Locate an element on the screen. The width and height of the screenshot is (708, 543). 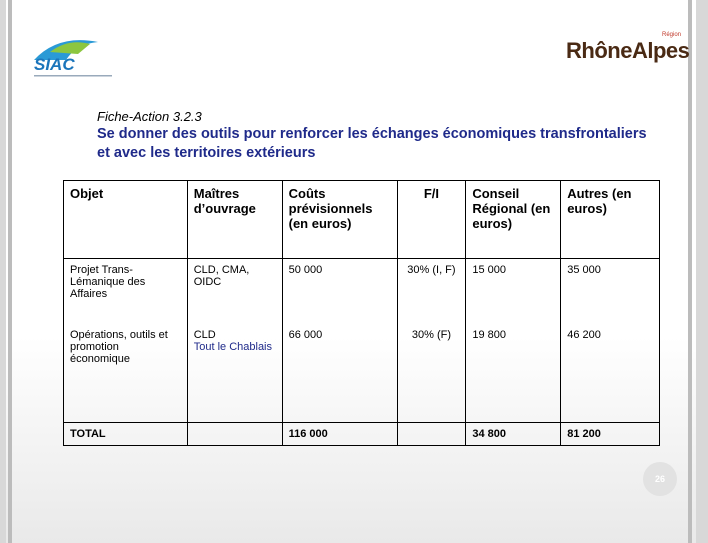
cell: 35 000 is located at coordinates (610, 291).